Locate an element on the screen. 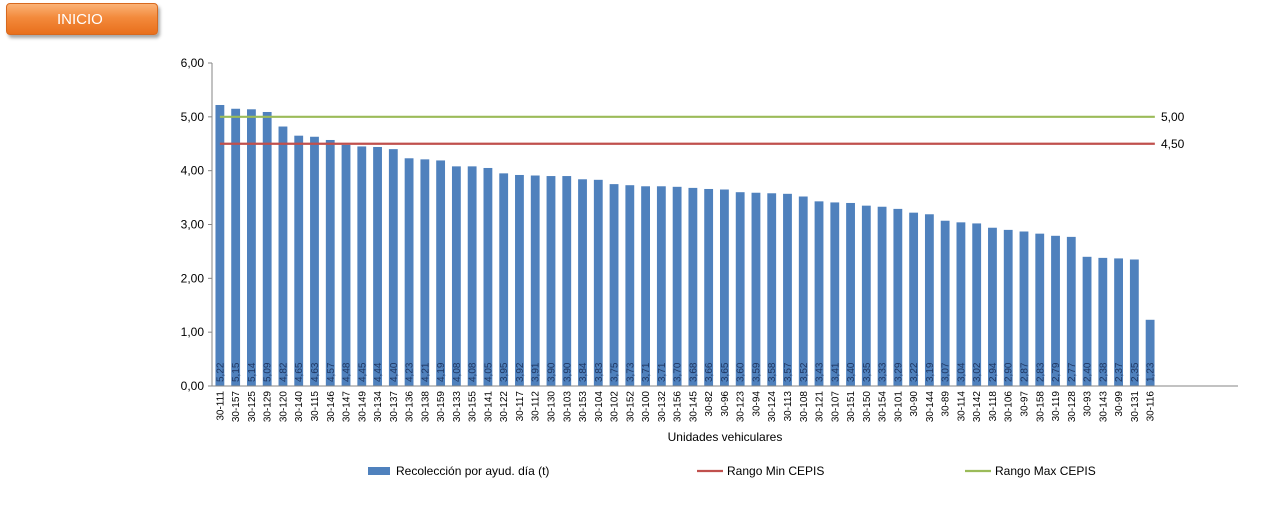 This screenshot has width=1276, height=513. x-tick-label: 30-106 is located at coordinates (1009, 407).